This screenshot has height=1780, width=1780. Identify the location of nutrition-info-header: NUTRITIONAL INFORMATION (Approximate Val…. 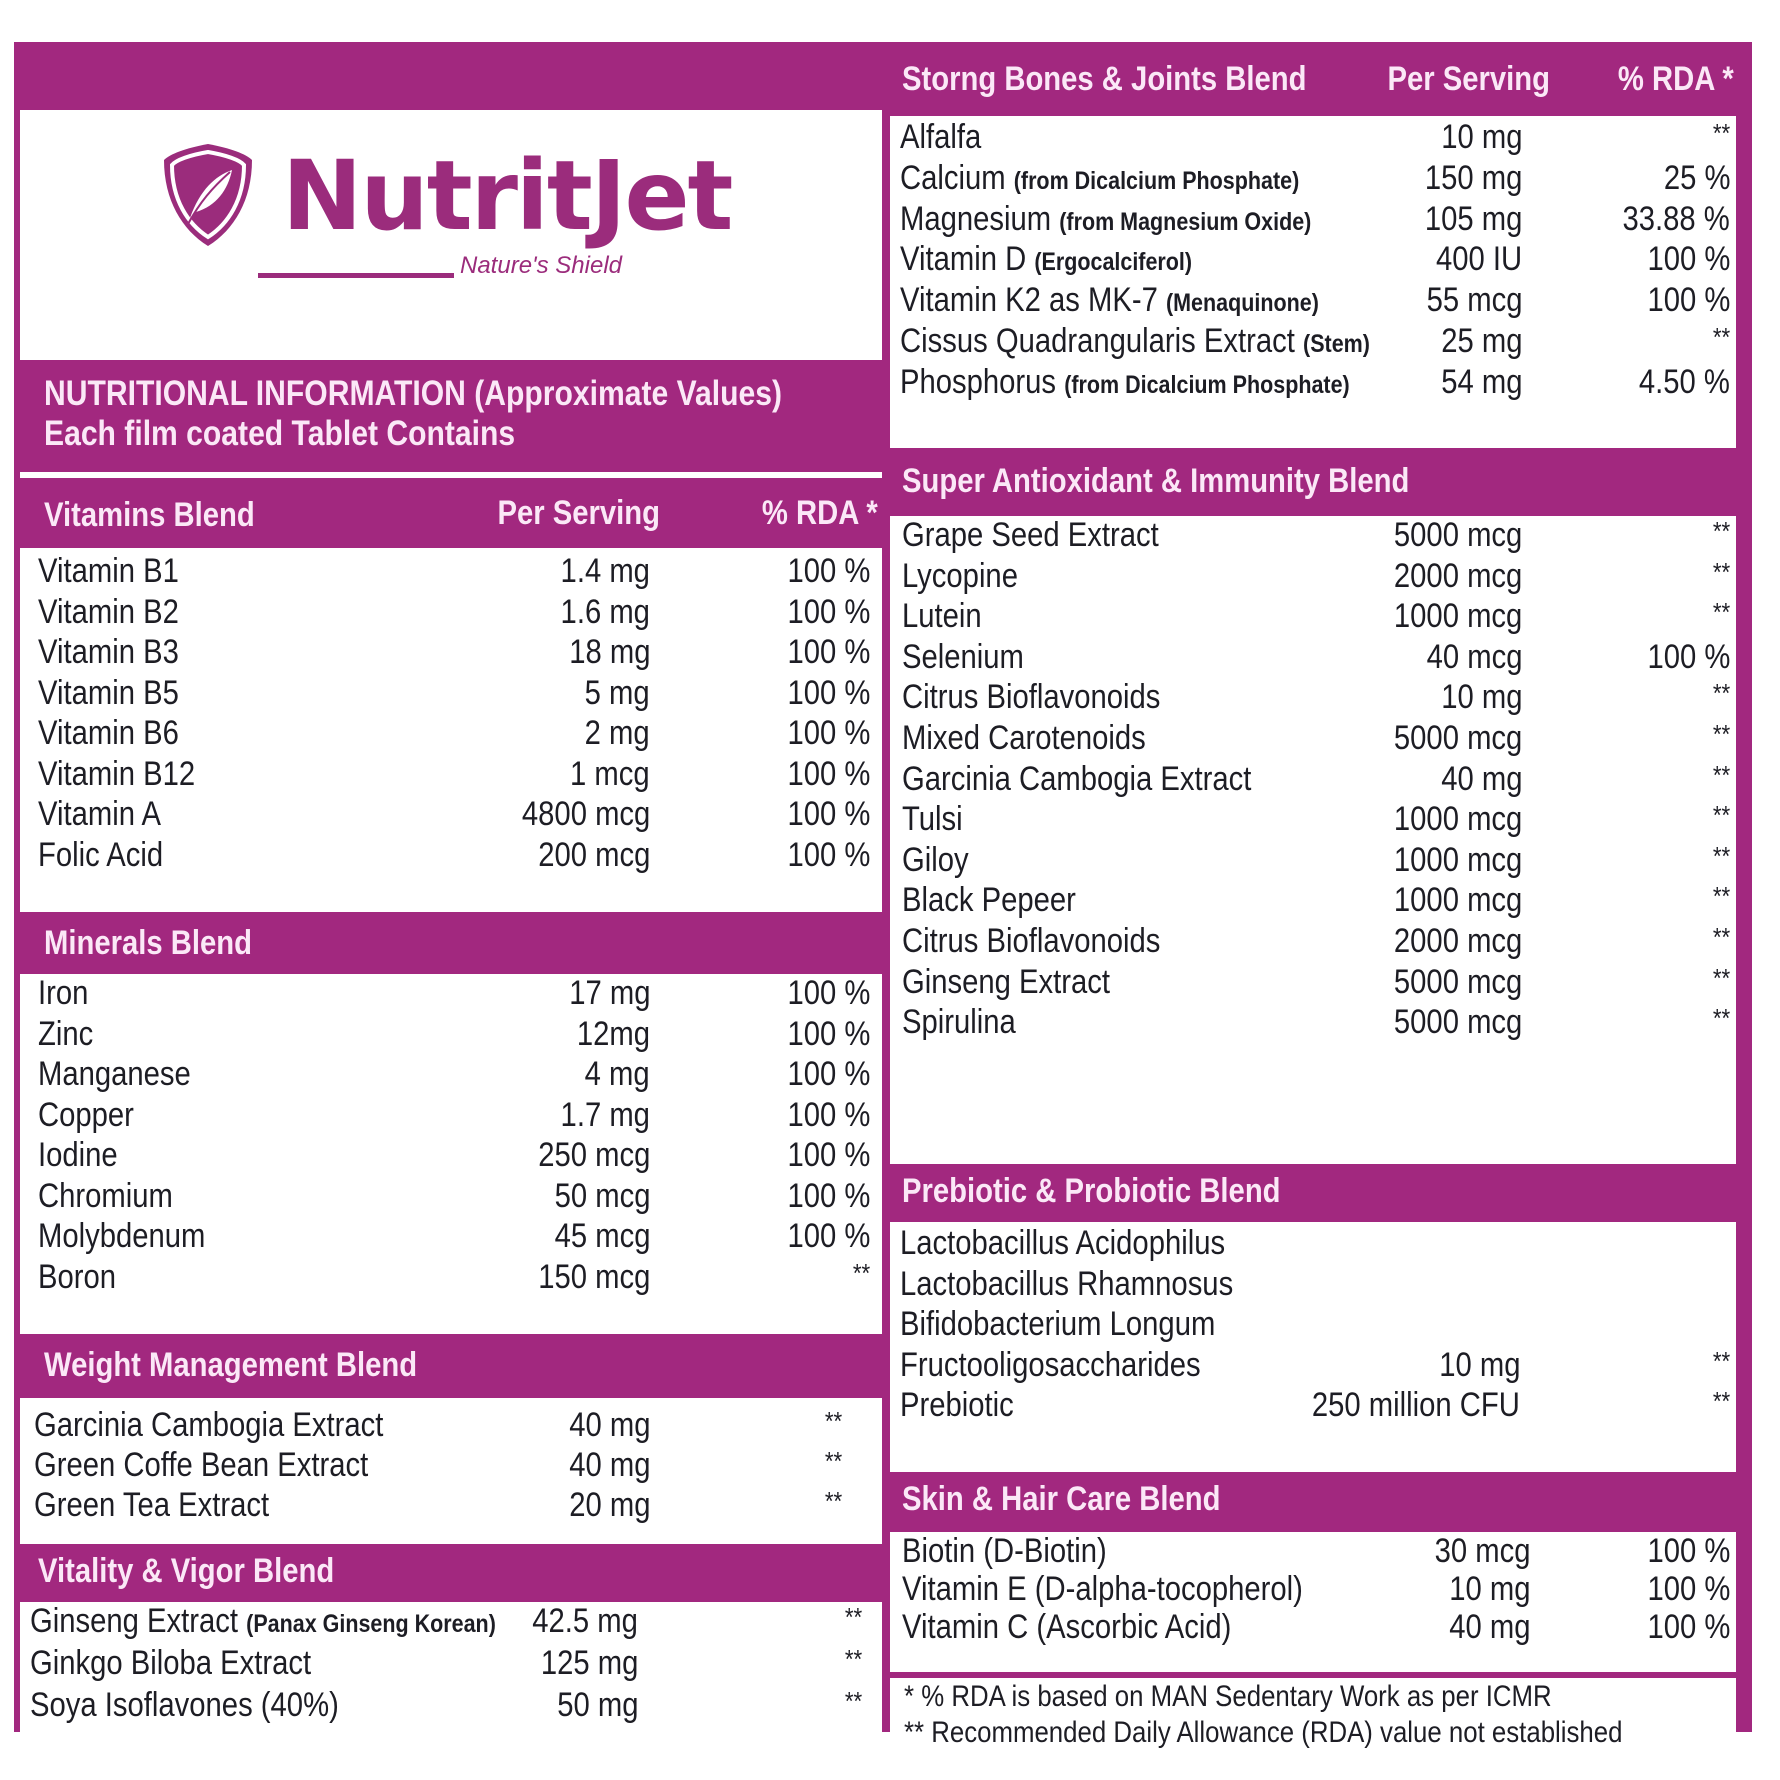
(451, 415).